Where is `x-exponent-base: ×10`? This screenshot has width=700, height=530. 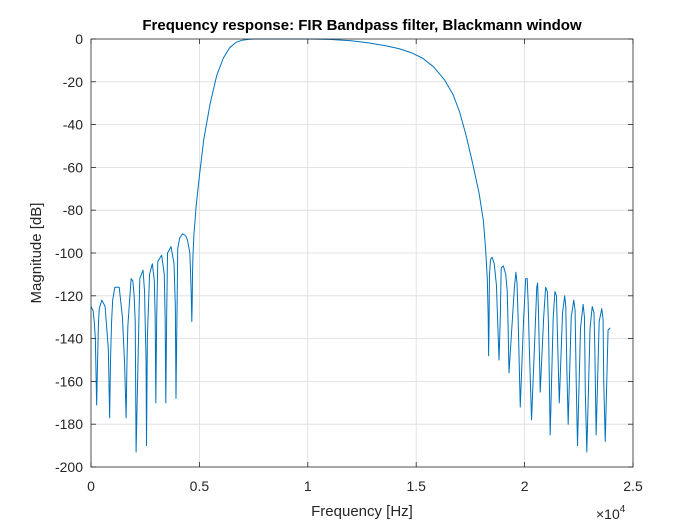 x-exponent-base: ×10 is located at coordinates (608, 514).